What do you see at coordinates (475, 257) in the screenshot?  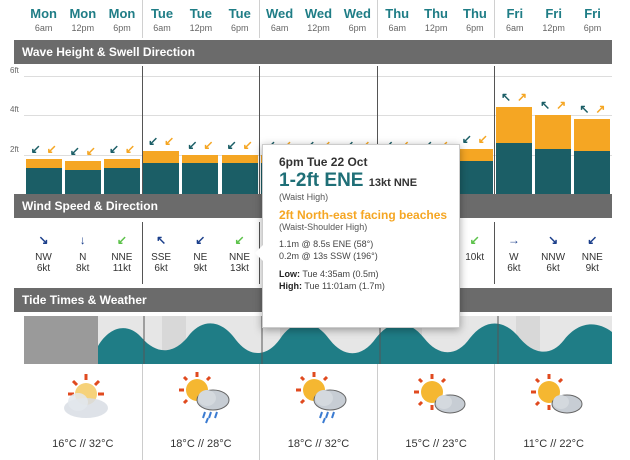 I see `wind-speed: 10kt` at bounding box center [475, 257].